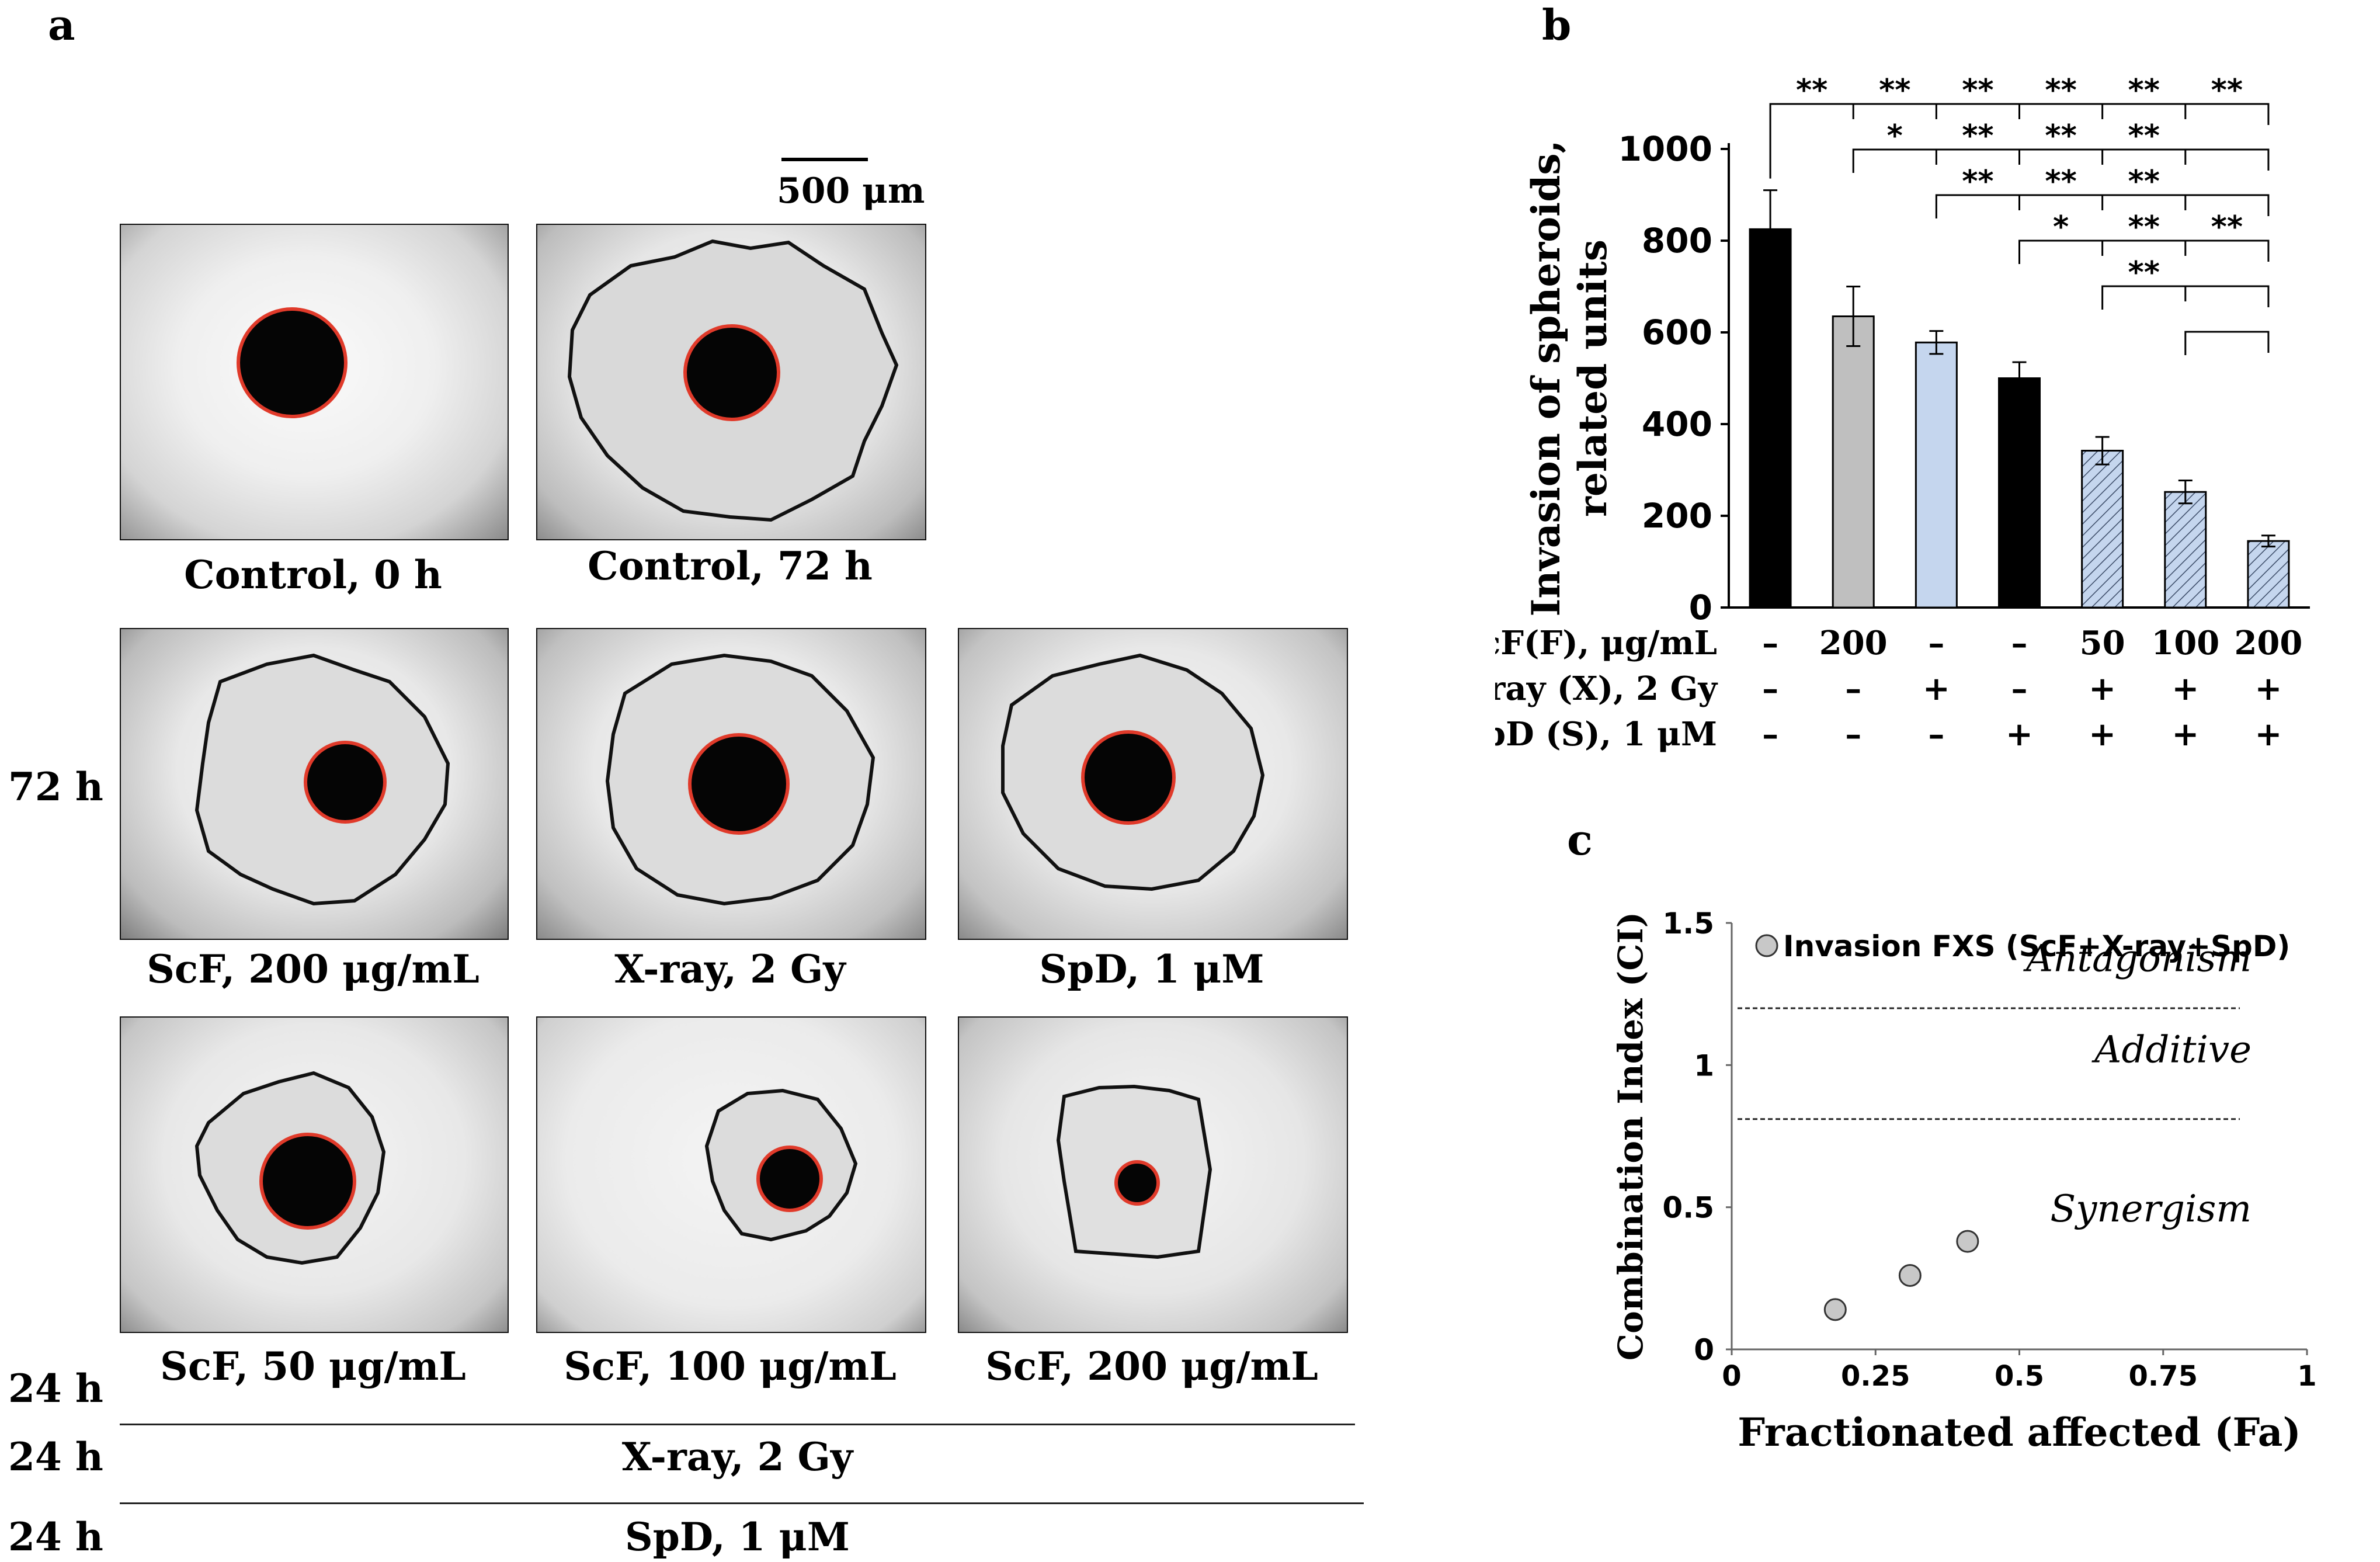 The image size is (2380, 1562). What do you see at coordinates (1606, 688) in the screenshot?
I see `treatment-row-label: X-ray (X), 2 Gy` at bounding box center [1606, 688].